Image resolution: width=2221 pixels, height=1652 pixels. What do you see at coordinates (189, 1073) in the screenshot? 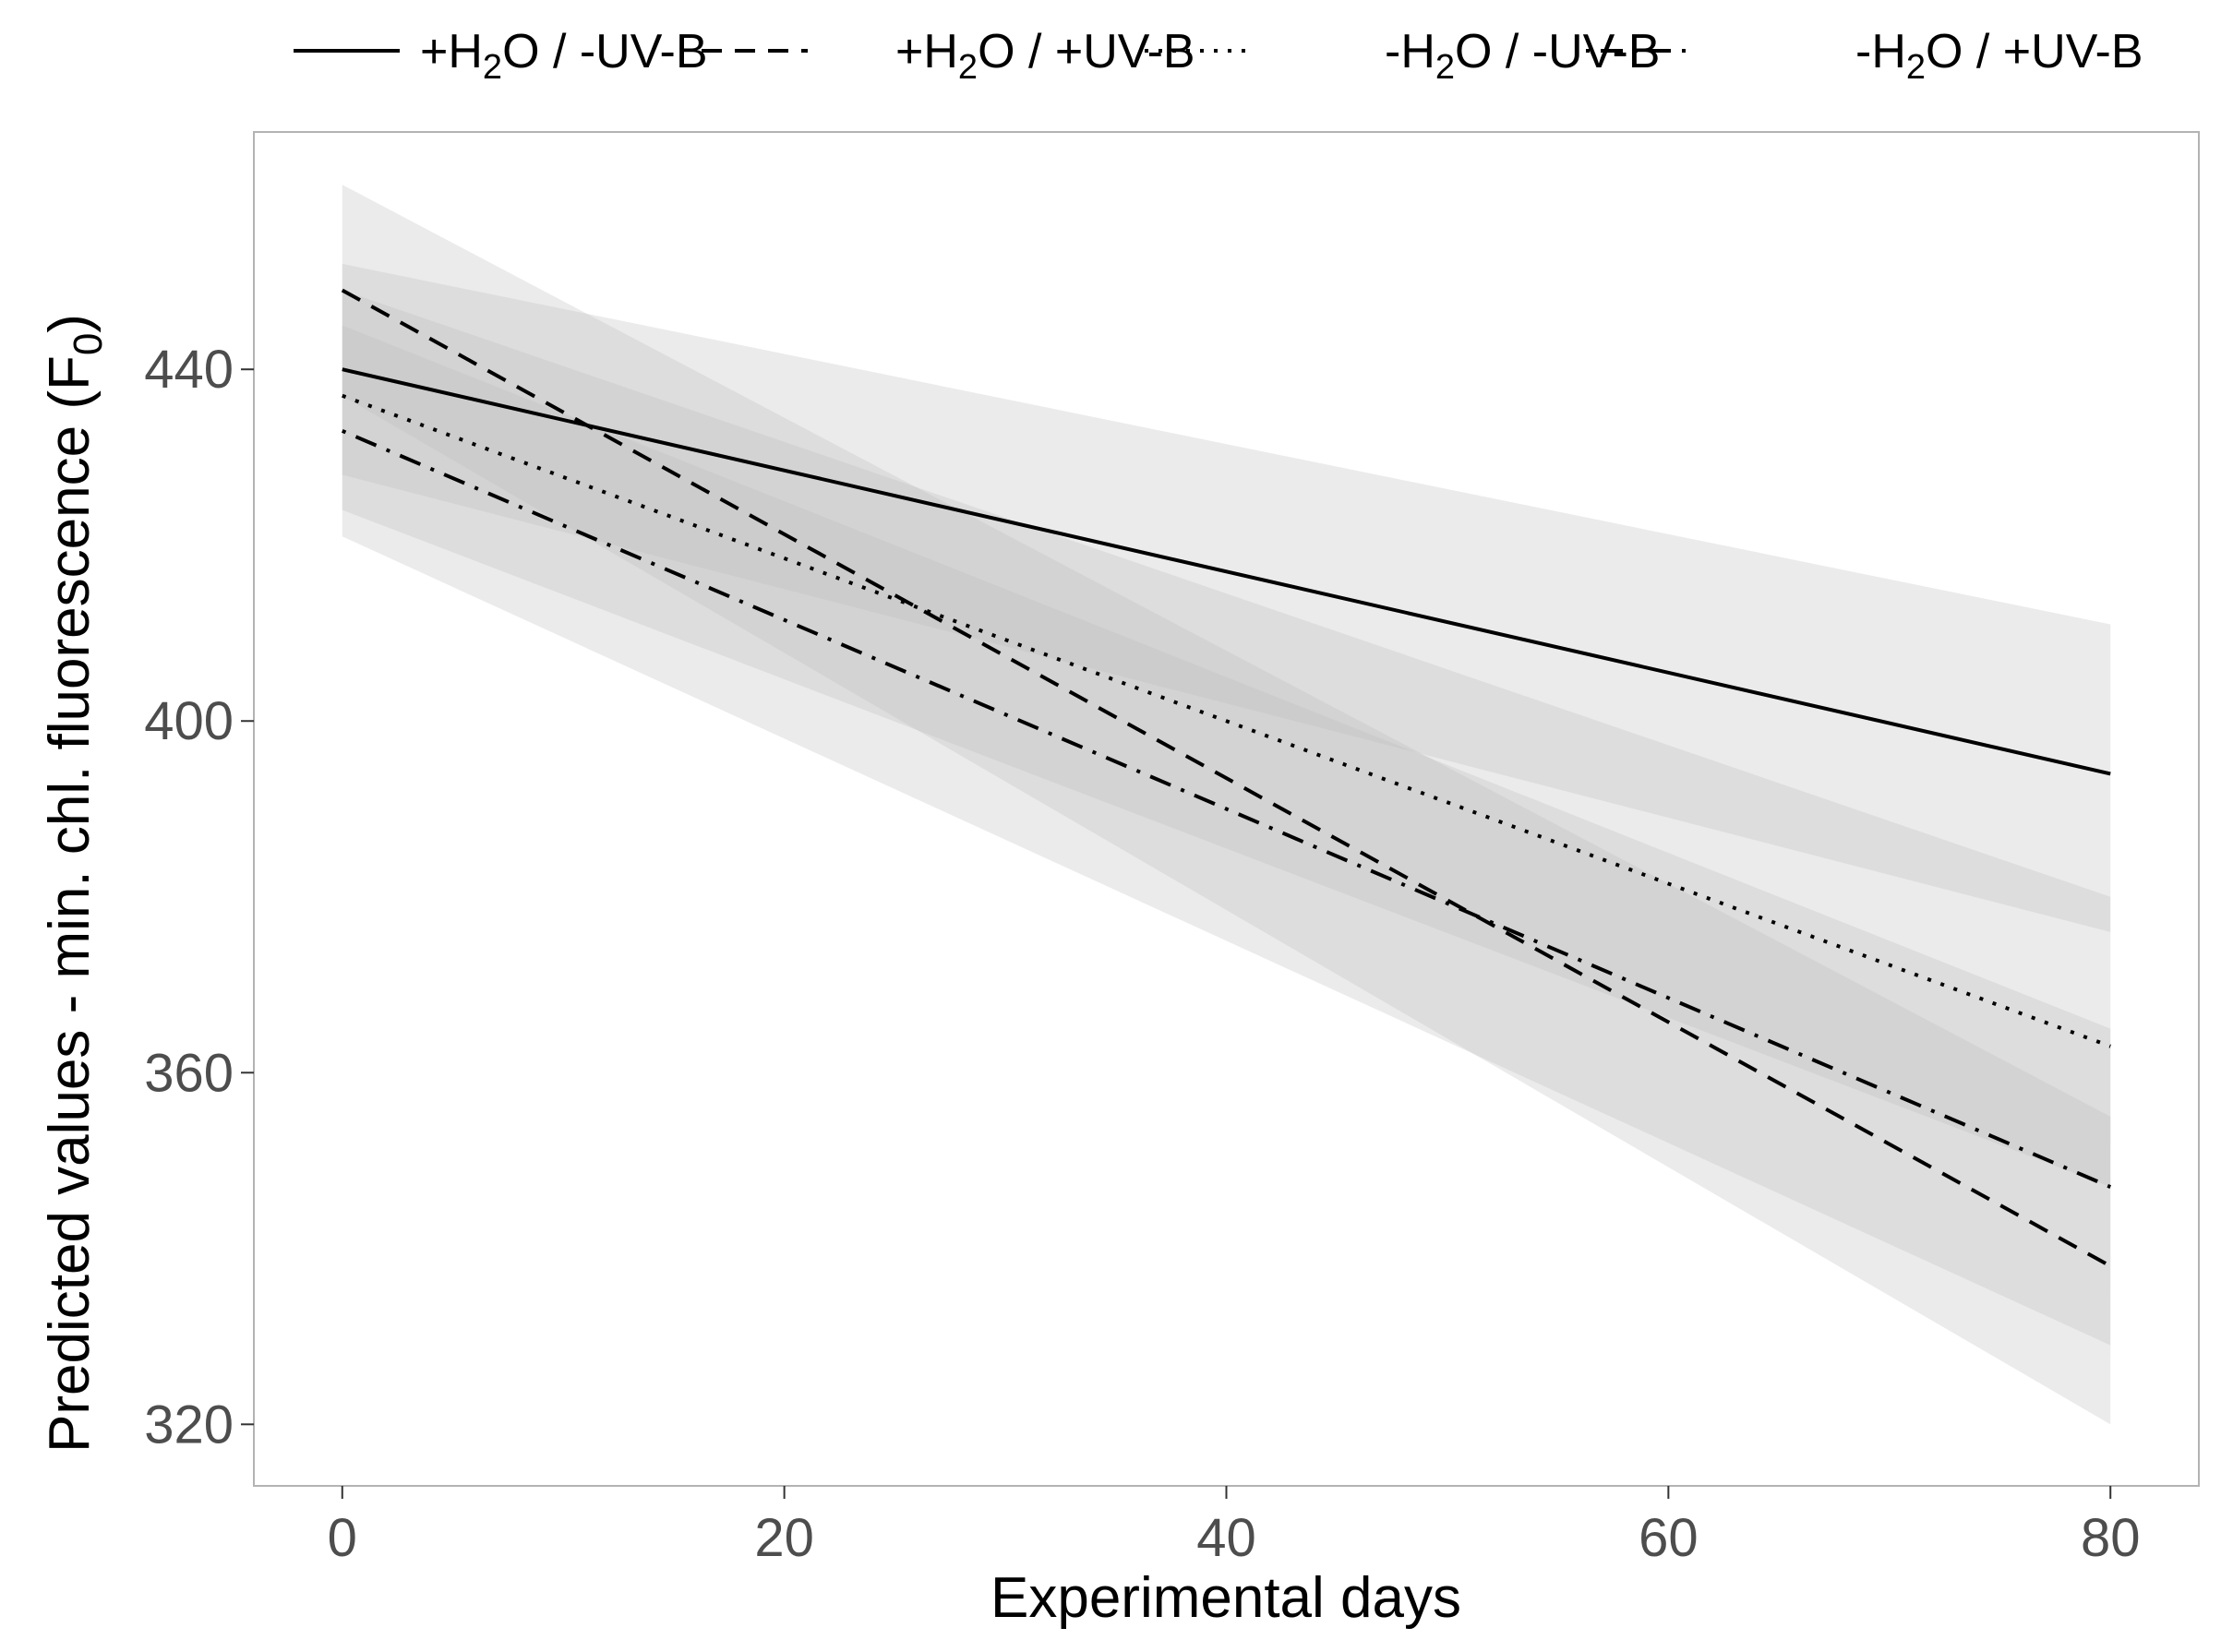
I see `y-tick-label: 360` at bounding box center [189, 1073].